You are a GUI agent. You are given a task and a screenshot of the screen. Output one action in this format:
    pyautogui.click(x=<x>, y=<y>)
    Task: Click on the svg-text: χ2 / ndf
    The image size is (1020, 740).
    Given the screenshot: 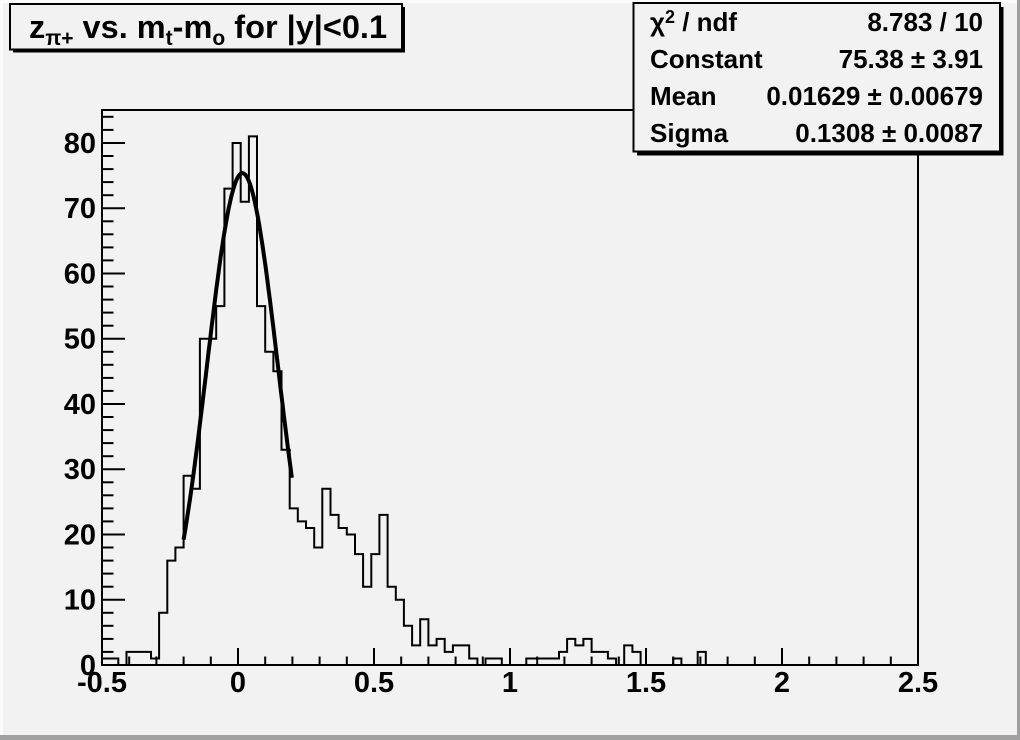 What is the action you would take?
    pyautogui.click(x=693, y=22)
    